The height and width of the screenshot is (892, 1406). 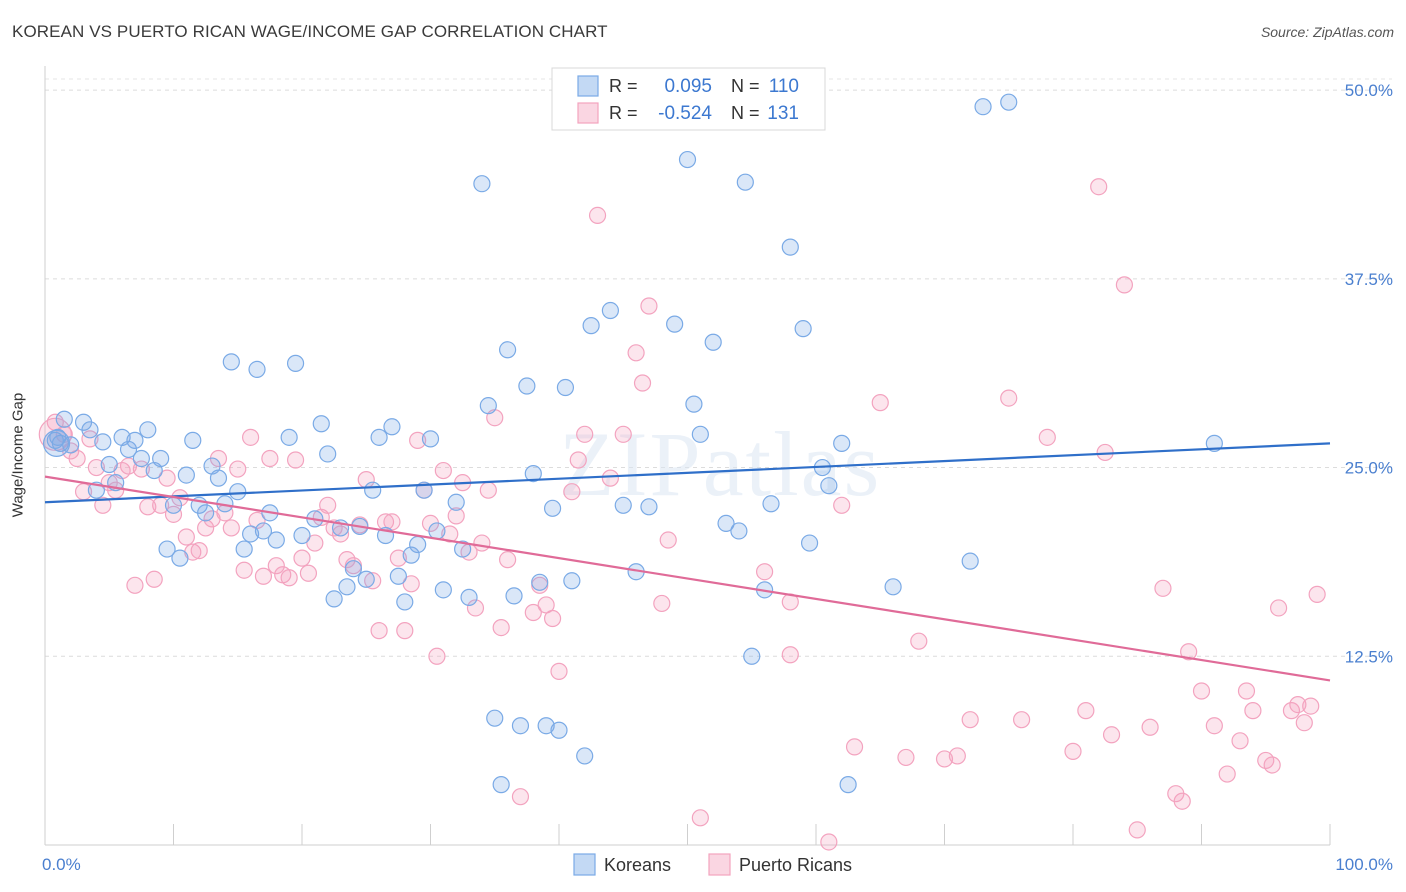 I want to click on x-tick-label: 100.0%, so click(x=1364, y=864).